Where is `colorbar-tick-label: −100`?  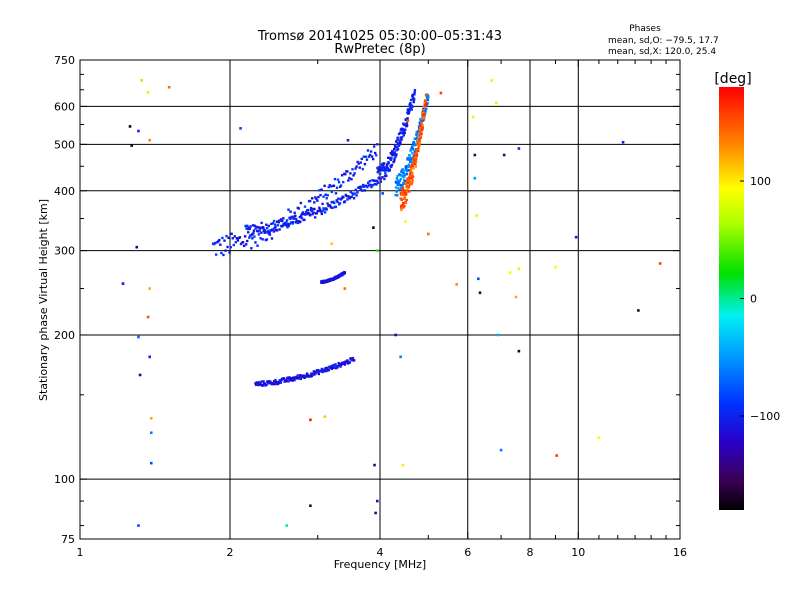 colorbar-tick-label: −100 is located at coordinates (765, 416).